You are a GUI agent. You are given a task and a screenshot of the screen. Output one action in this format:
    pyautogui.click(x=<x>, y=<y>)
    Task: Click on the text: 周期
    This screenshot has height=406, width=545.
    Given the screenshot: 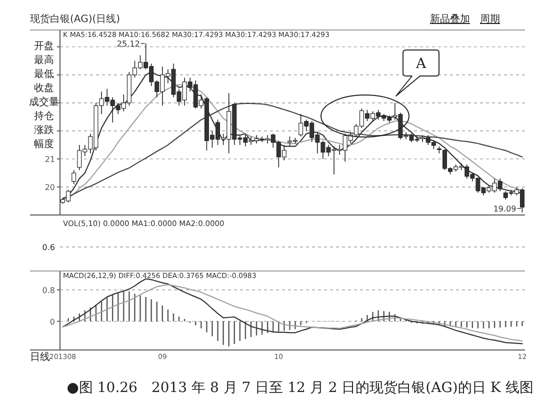 What is the action you would take?
    pyautogui.click(x=490, y=19)
    